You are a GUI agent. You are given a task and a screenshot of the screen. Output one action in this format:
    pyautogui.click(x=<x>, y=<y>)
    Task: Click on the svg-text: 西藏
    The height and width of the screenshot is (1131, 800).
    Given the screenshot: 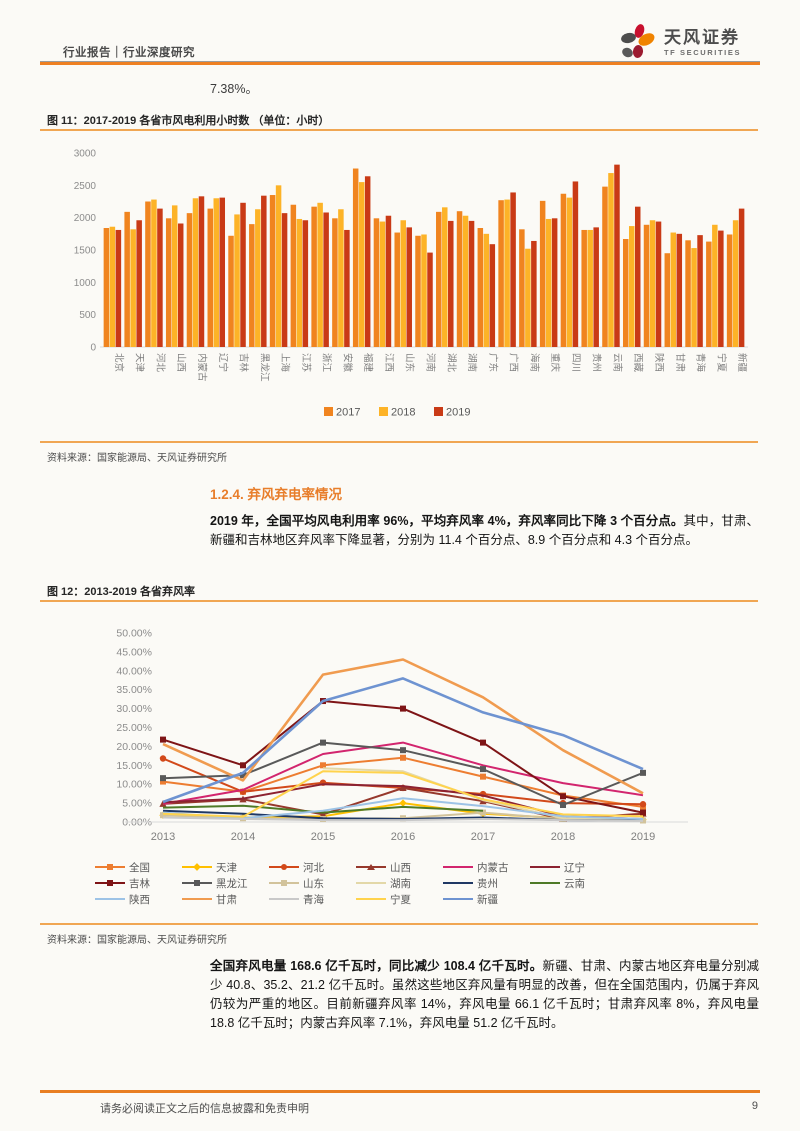 What is the action you would take?
    pyautogui.click(x=638, y=363)
    